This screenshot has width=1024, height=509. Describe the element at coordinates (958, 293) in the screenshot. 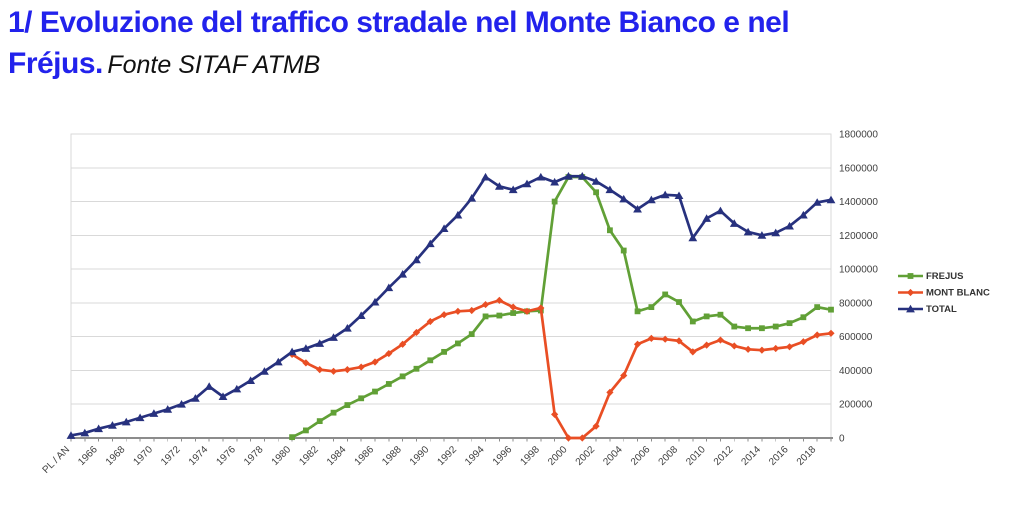

I see `legend-label-mont-blanc: MONT BLANC` at that location.